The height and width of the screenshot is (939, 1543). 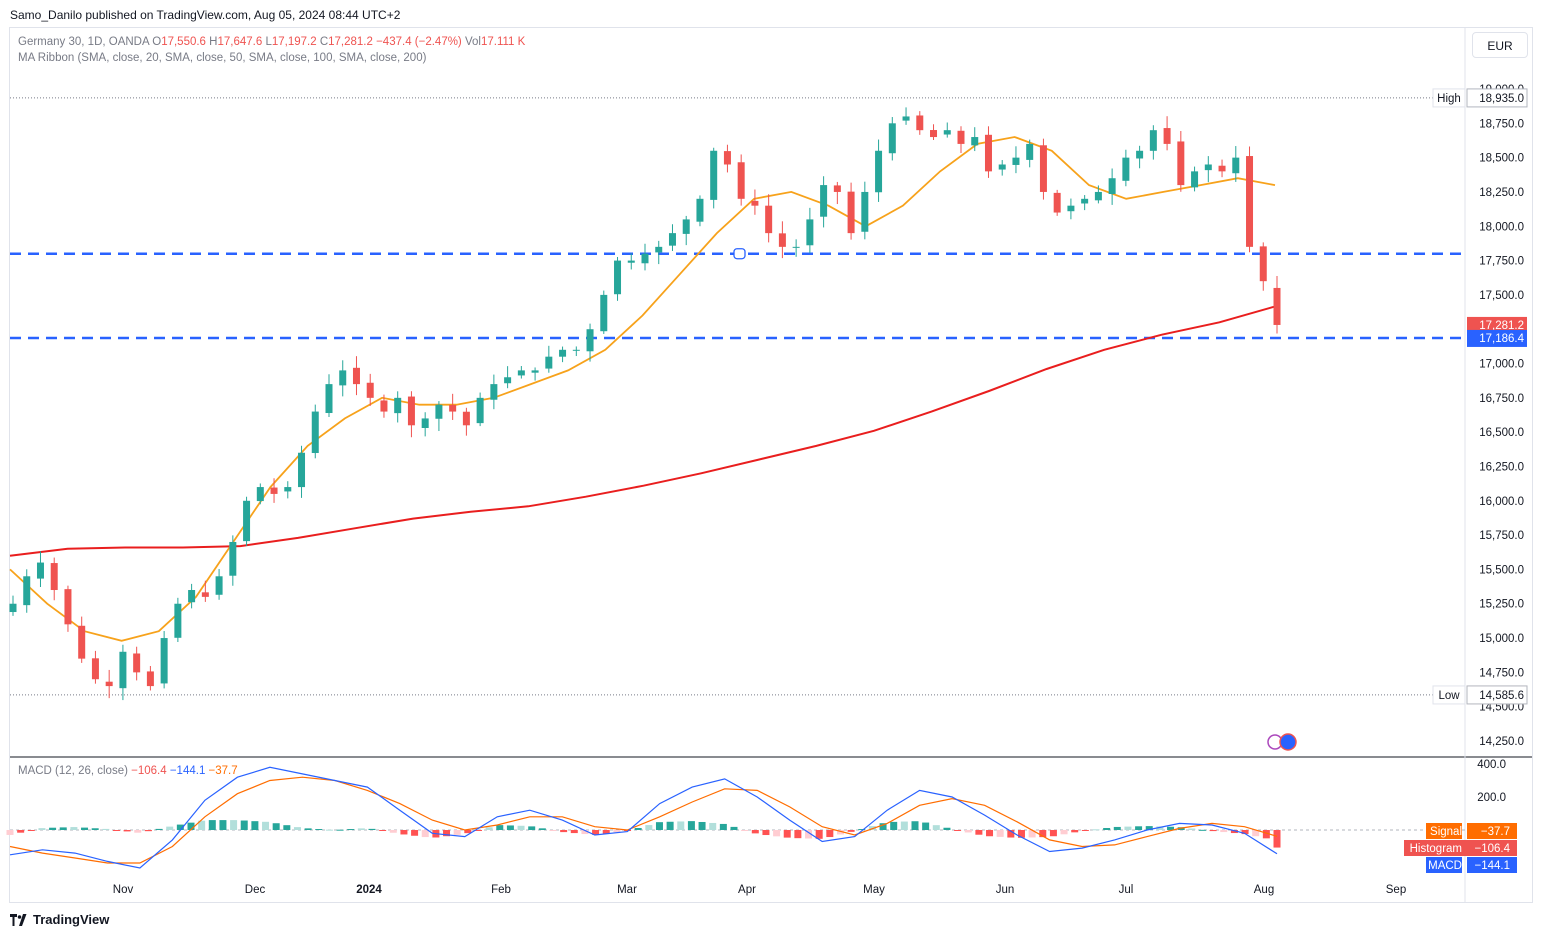 I want to click on macd-macd-label-box, so click(x=1444, y=865).